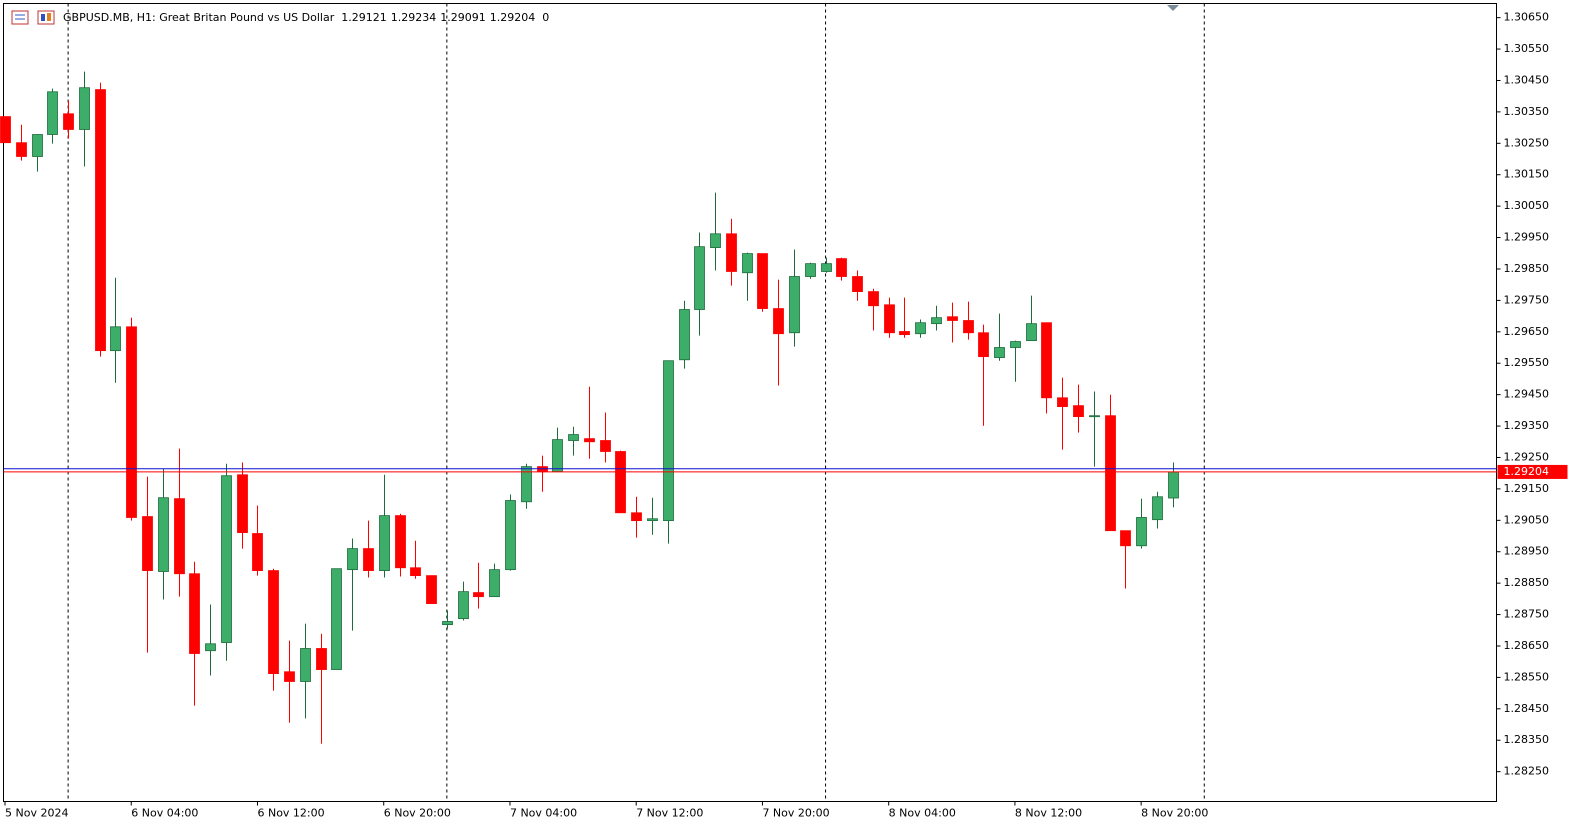 Image resolution: width=1590 pixels, height=836 pixels. Describe the element at coordinates (414, 17) in the screenshot. I see `high-value: 1.29234` at that location.